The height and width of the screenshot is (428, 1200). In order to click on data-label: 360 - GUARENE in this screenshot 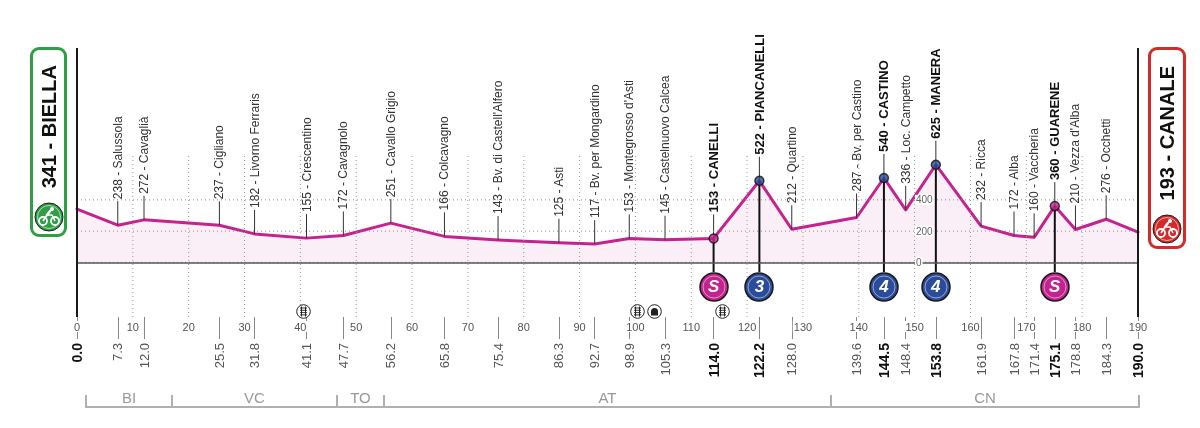, I will do `click(1055, 131)`.